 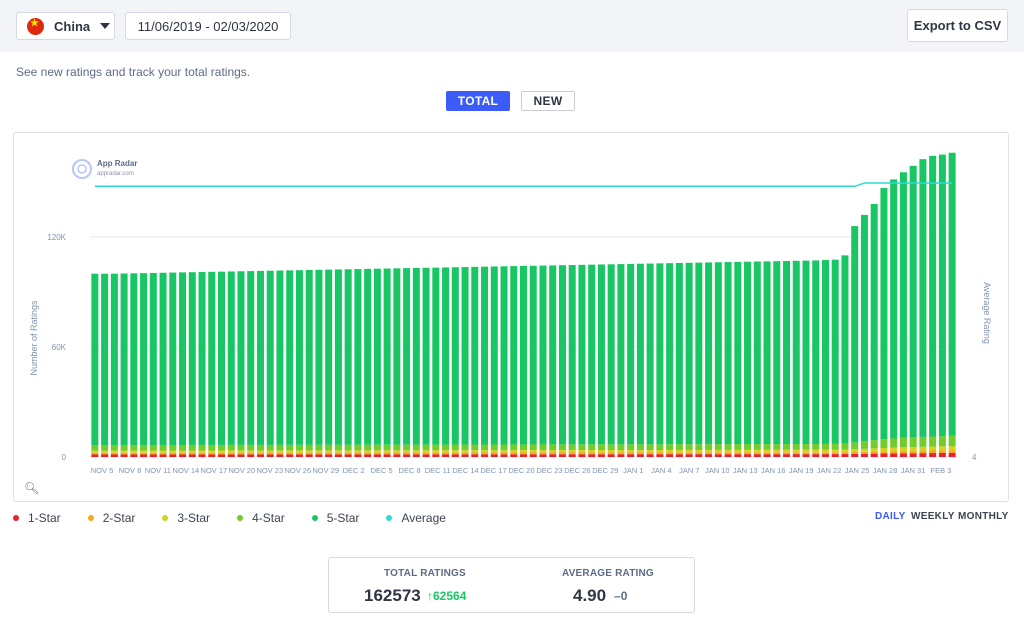 I want to click on chevron-down-icon, so click(x=105, y=26).